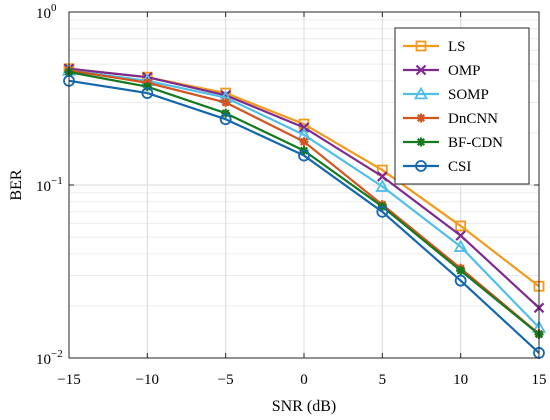  I want to click on y-tick-labels: 10⁻² 10⁻¹ 10⁰, so click(49, 185).